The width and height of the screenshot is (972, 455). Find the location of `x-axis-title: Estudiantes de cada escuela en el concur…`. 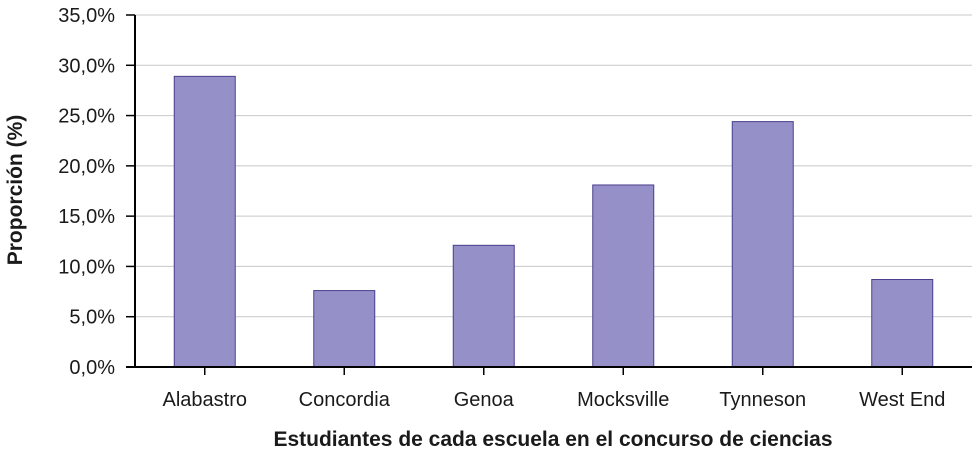

x-axis-title: Estudiantes de cada escuela en el concur… is located at coordinates (552, 439).